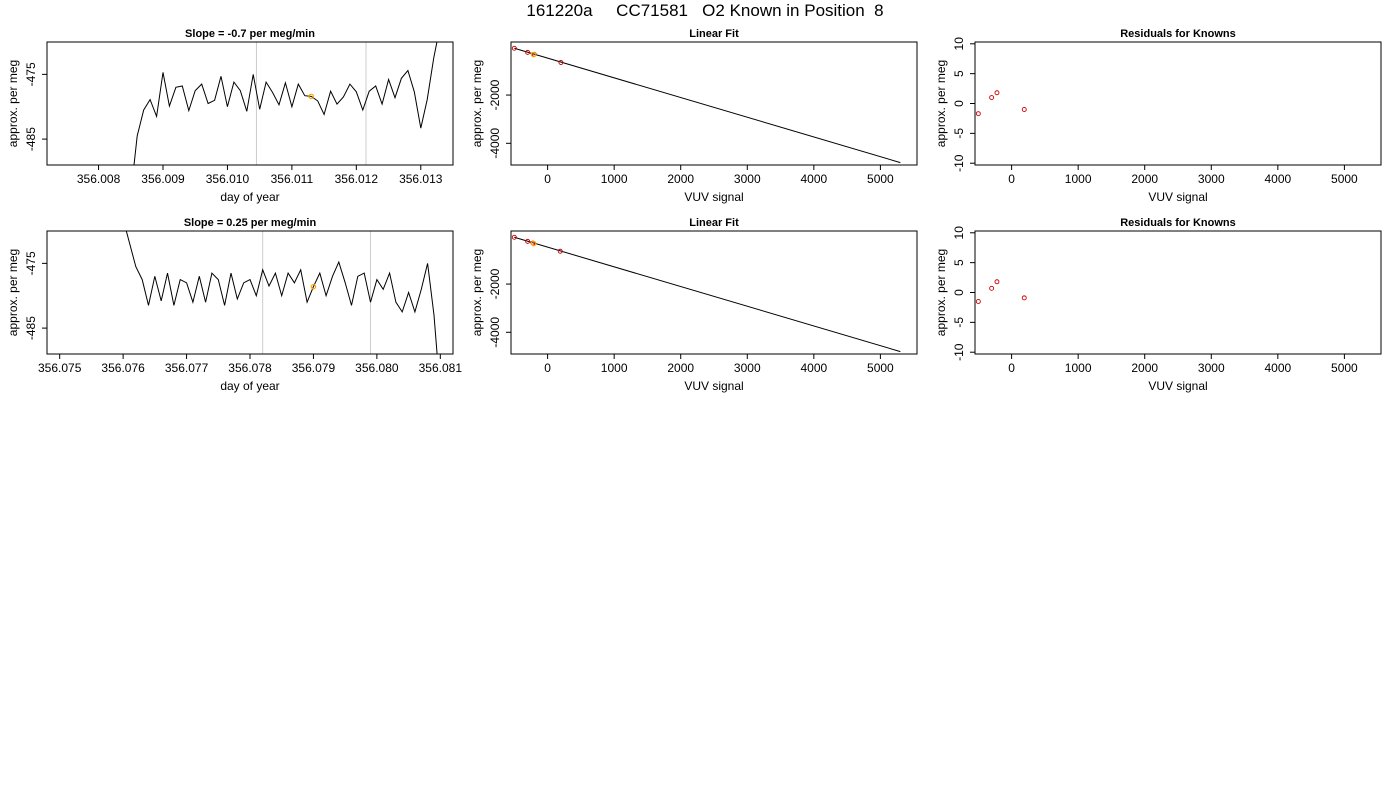 The height and width of the screenshot is (800, 1400). Describe the element at coordinates (163, 179) in the screenshot. I see `x-tick-label: 356.009` at that location.